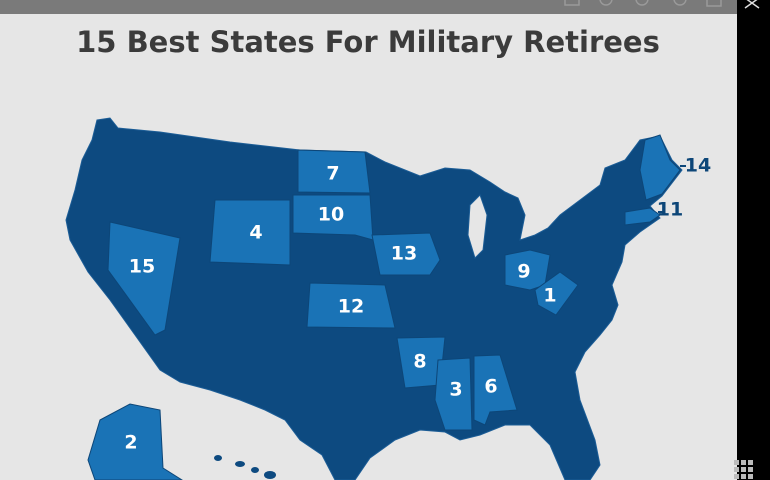  I want to click on alabama, so click(495, 390).